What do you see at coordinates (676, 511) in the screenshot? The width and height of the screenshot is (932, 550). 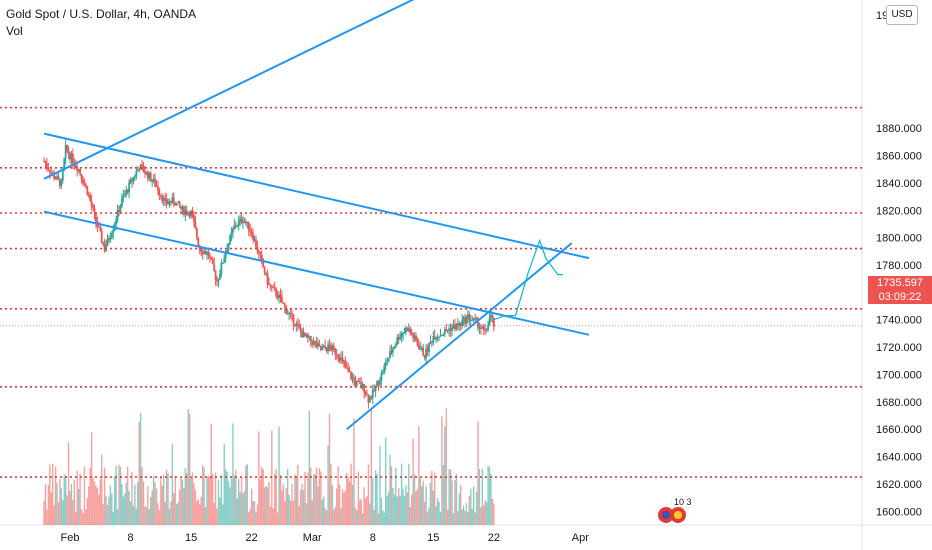 I see `economic-events-marker: 10 3` at bounding box center [676, 511].